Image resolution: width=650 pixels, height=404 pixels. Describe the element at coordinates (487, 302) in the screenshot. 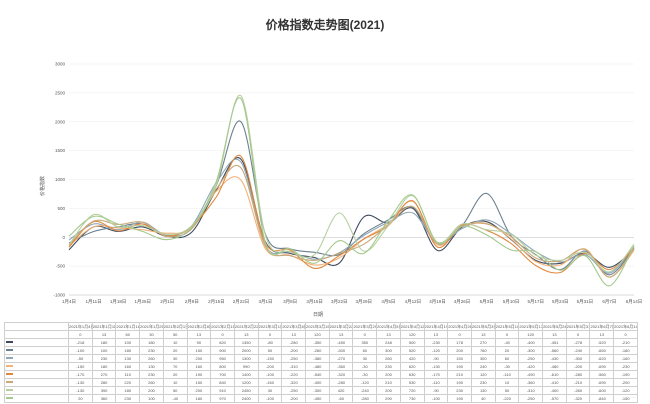

I see `x-tick-label: 5月3日` at that location.